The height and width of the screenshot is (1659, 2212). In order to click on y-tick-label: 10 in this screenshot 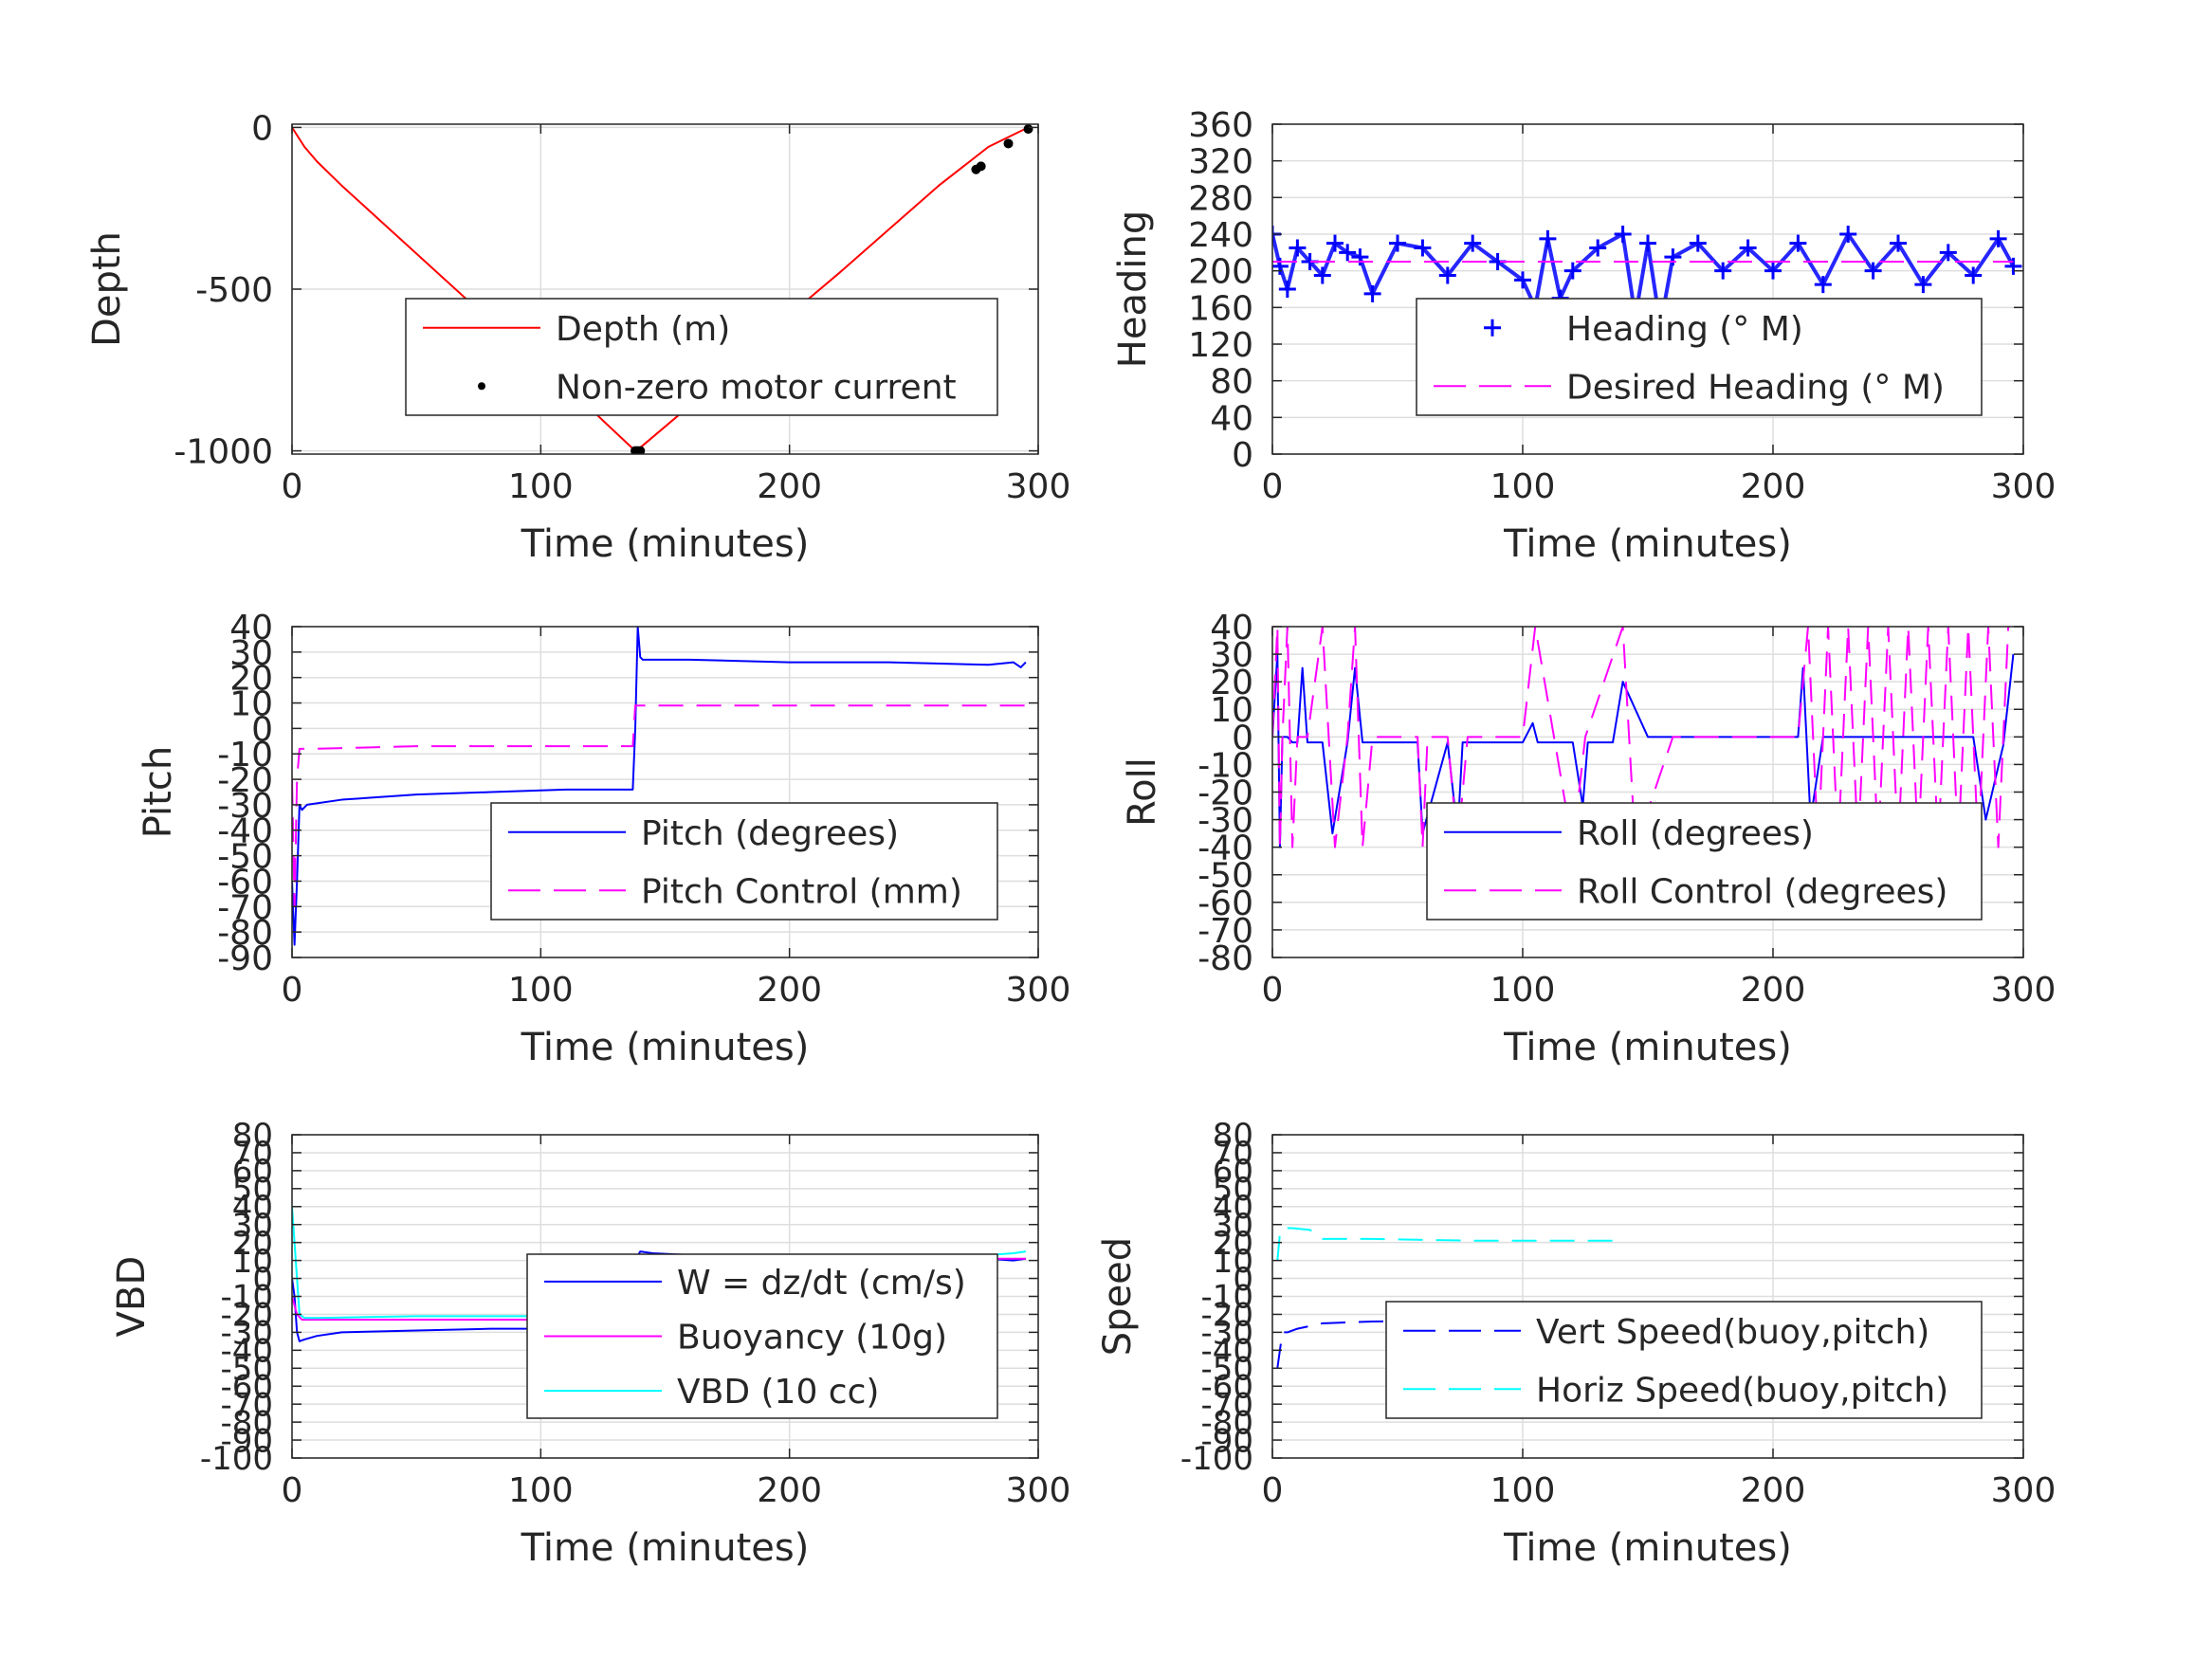, I will do `click(1231, 710)`.